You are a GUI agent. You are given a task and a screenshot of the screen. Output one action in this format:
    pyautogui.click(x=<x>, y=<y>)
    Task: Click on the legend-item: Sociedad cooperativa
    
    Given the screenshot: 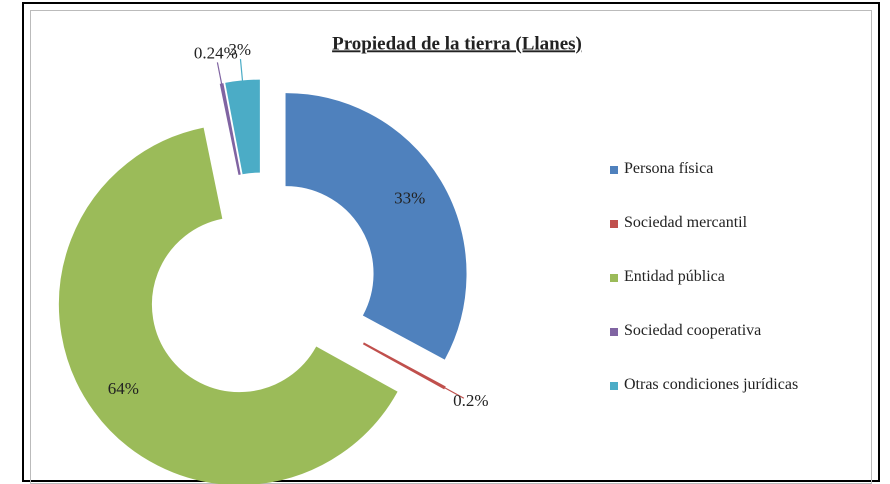 What is the action you would take?
    pyautogui.click(x=730, y=331)
    